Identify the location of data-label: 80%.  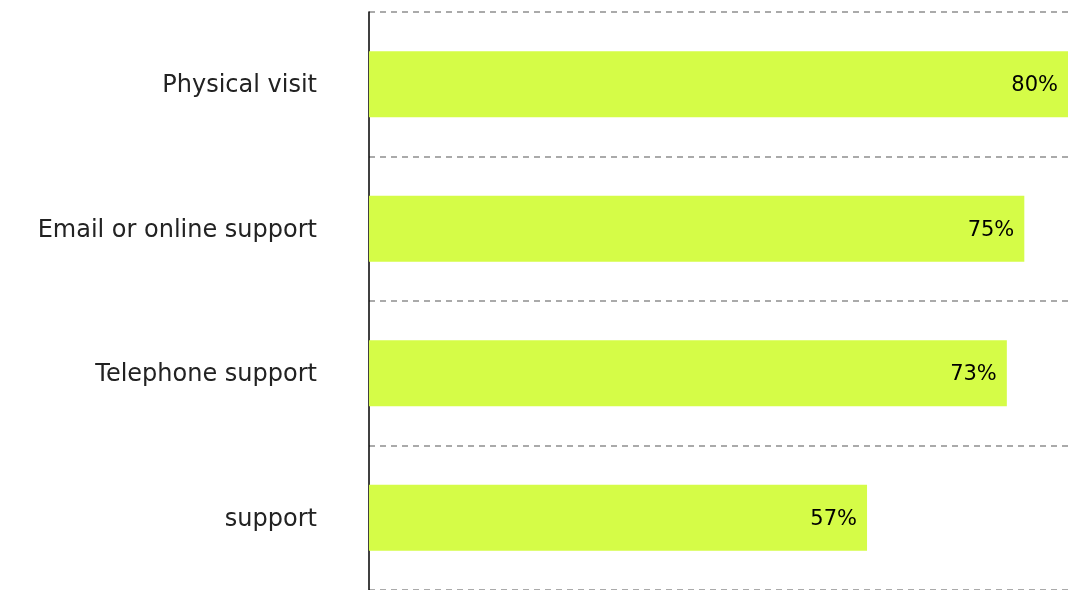
(1034, 84).